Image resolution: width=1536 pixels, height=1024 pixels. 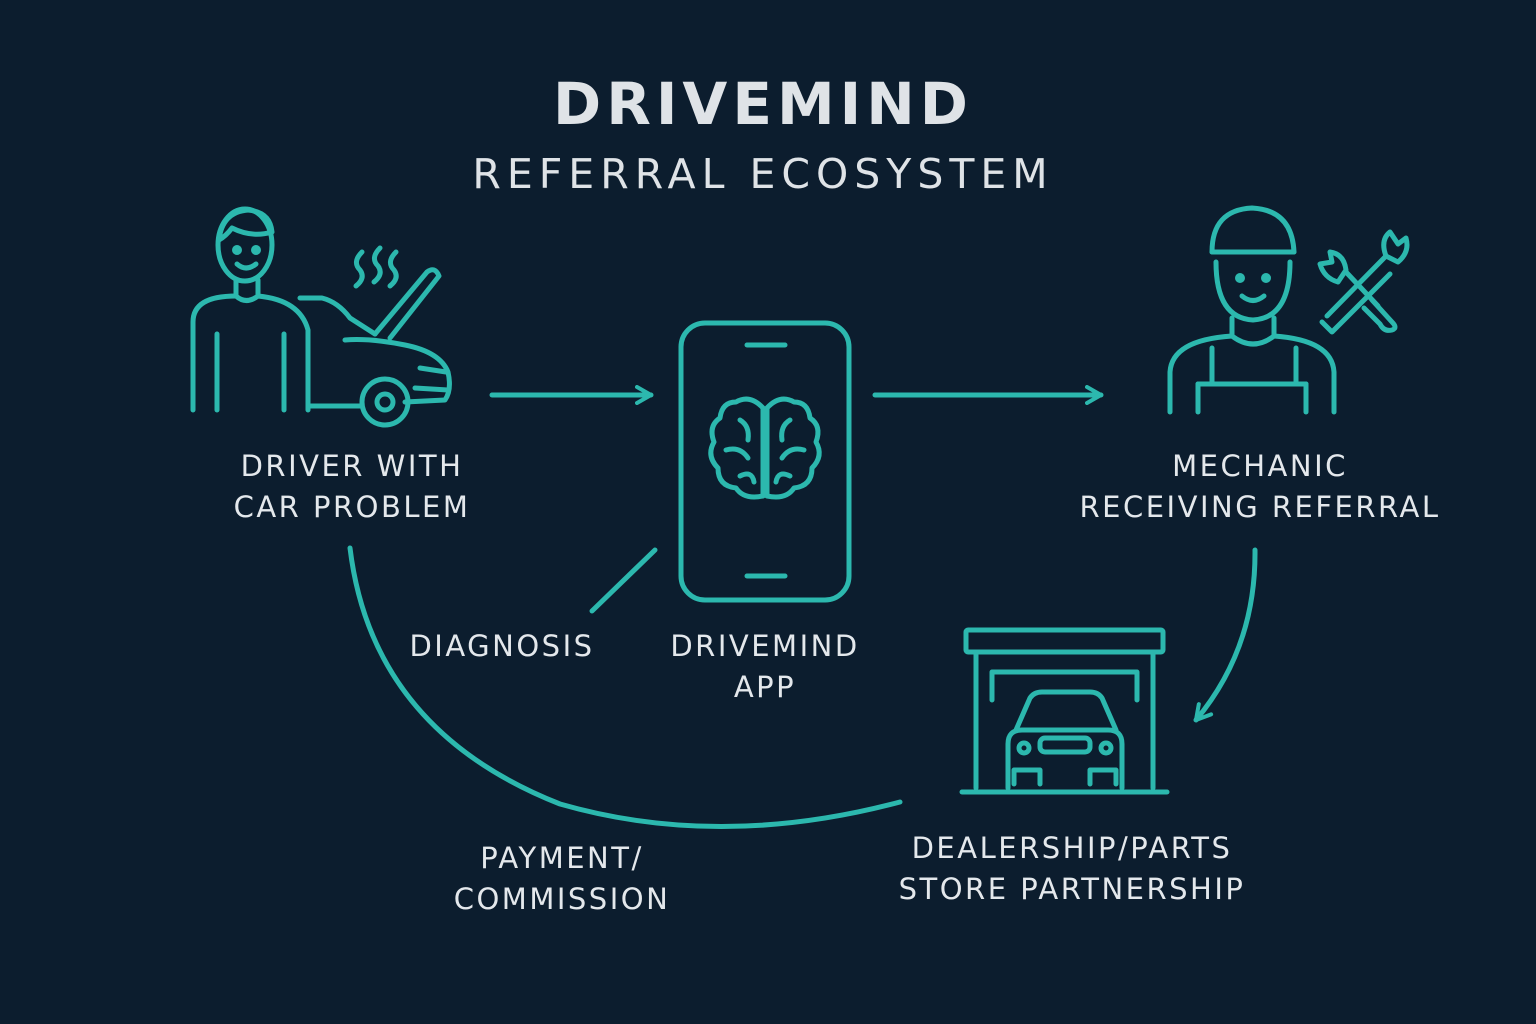 I want to click on node-label-dealership: DEALERSHIP/PARTS STORE PARTNERSHIP, so click(x=1072, y=868).